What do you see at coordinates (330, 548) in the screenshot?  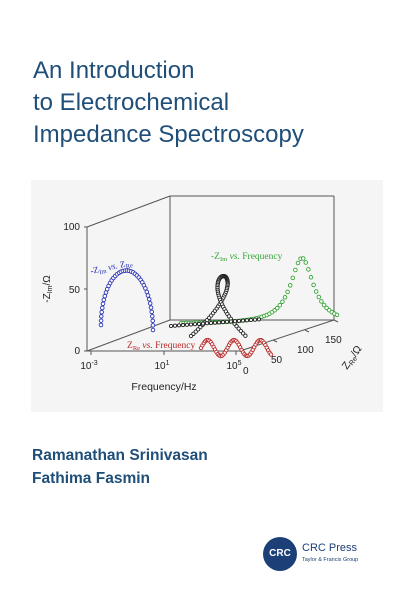 I see `publisher-name: CRC Press` at bounding box center [330, 548].